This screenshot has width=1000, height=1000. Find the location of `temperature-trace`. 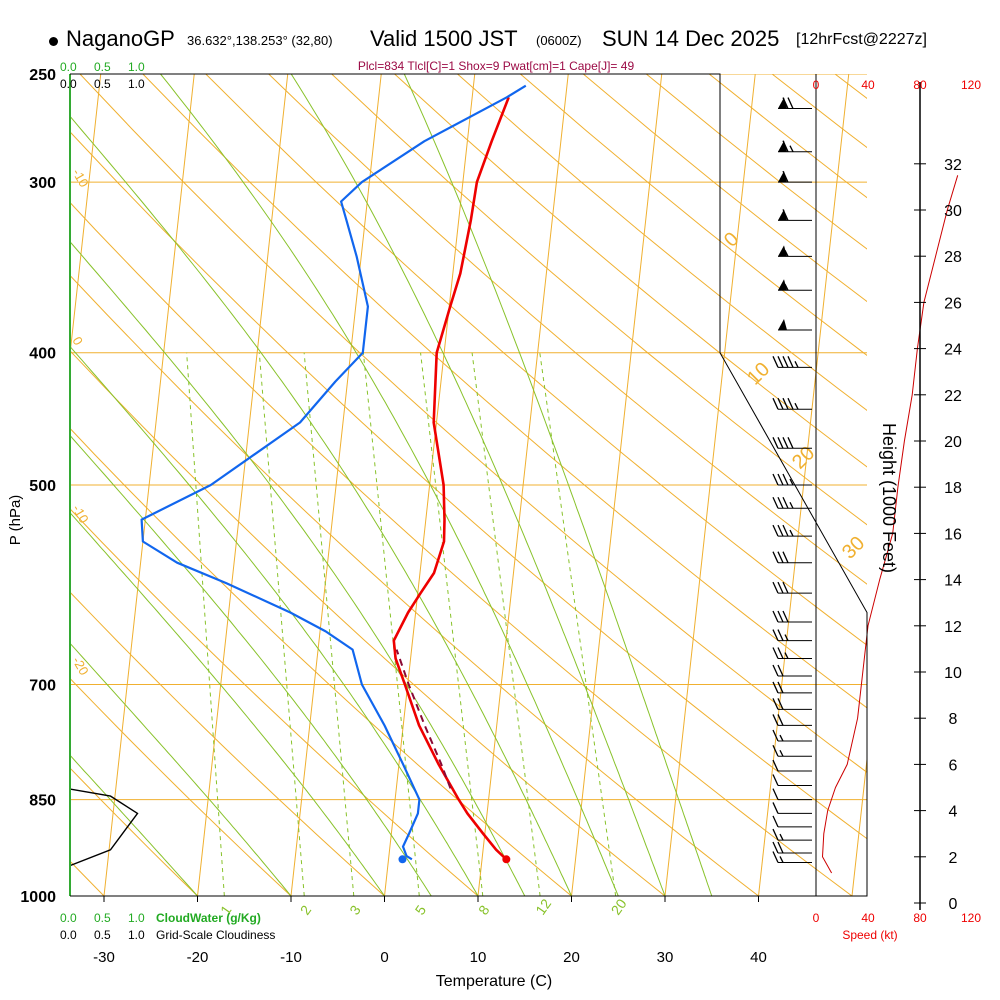

temperature-trace is located at coordinates (451, 478).